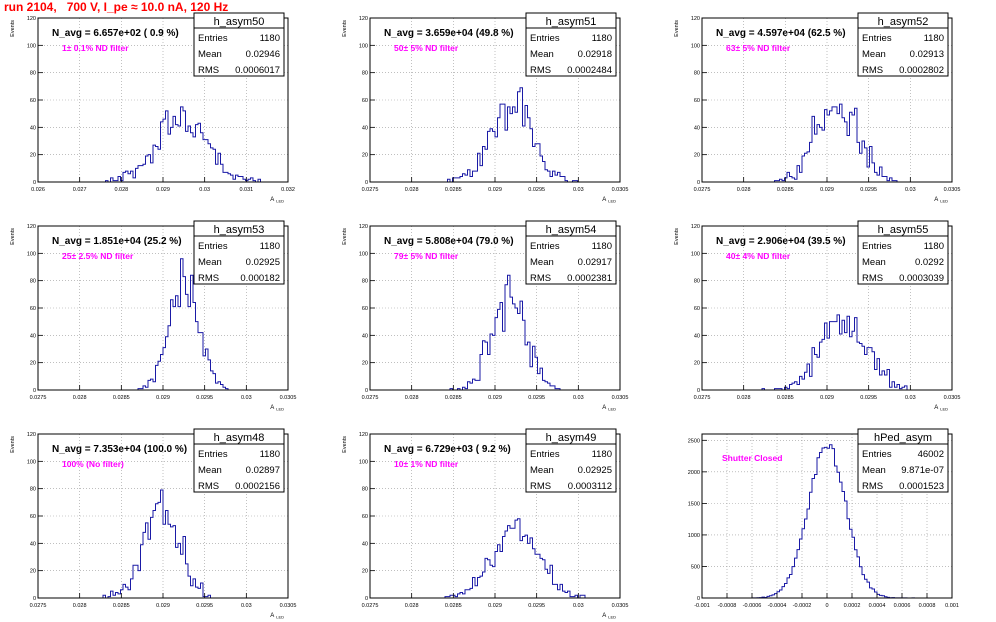 This screenshot has height=622, width=996. Describe the element at coordinates (571, 22) in the screenshot. I see `histogram-name: h_asym51` at that location.